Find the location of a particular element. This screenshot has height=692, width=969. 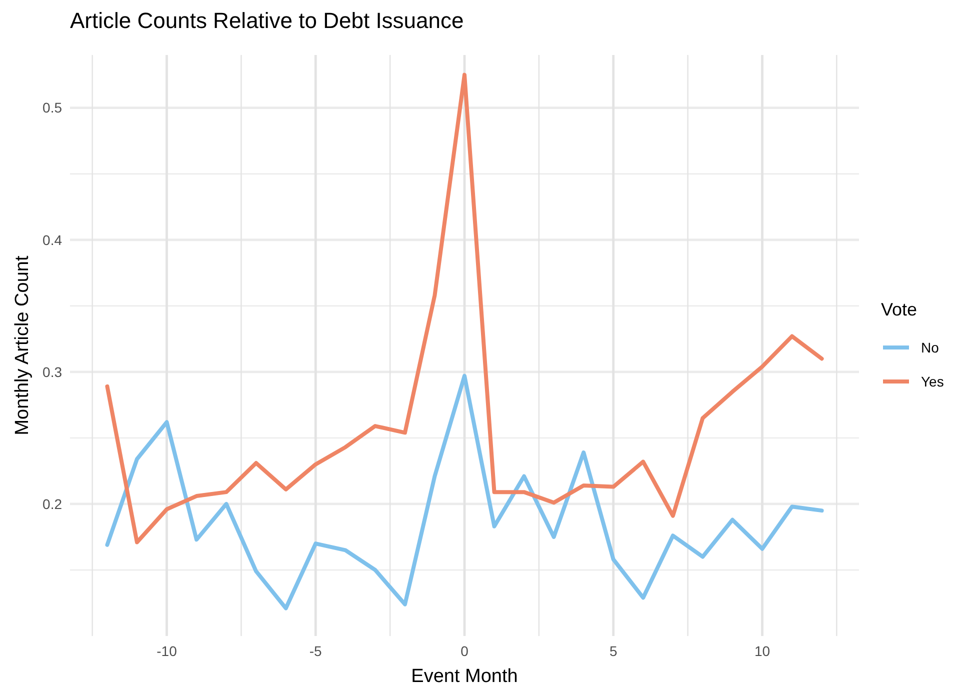

legend-title: Vote is located at coordinates (899, 310).